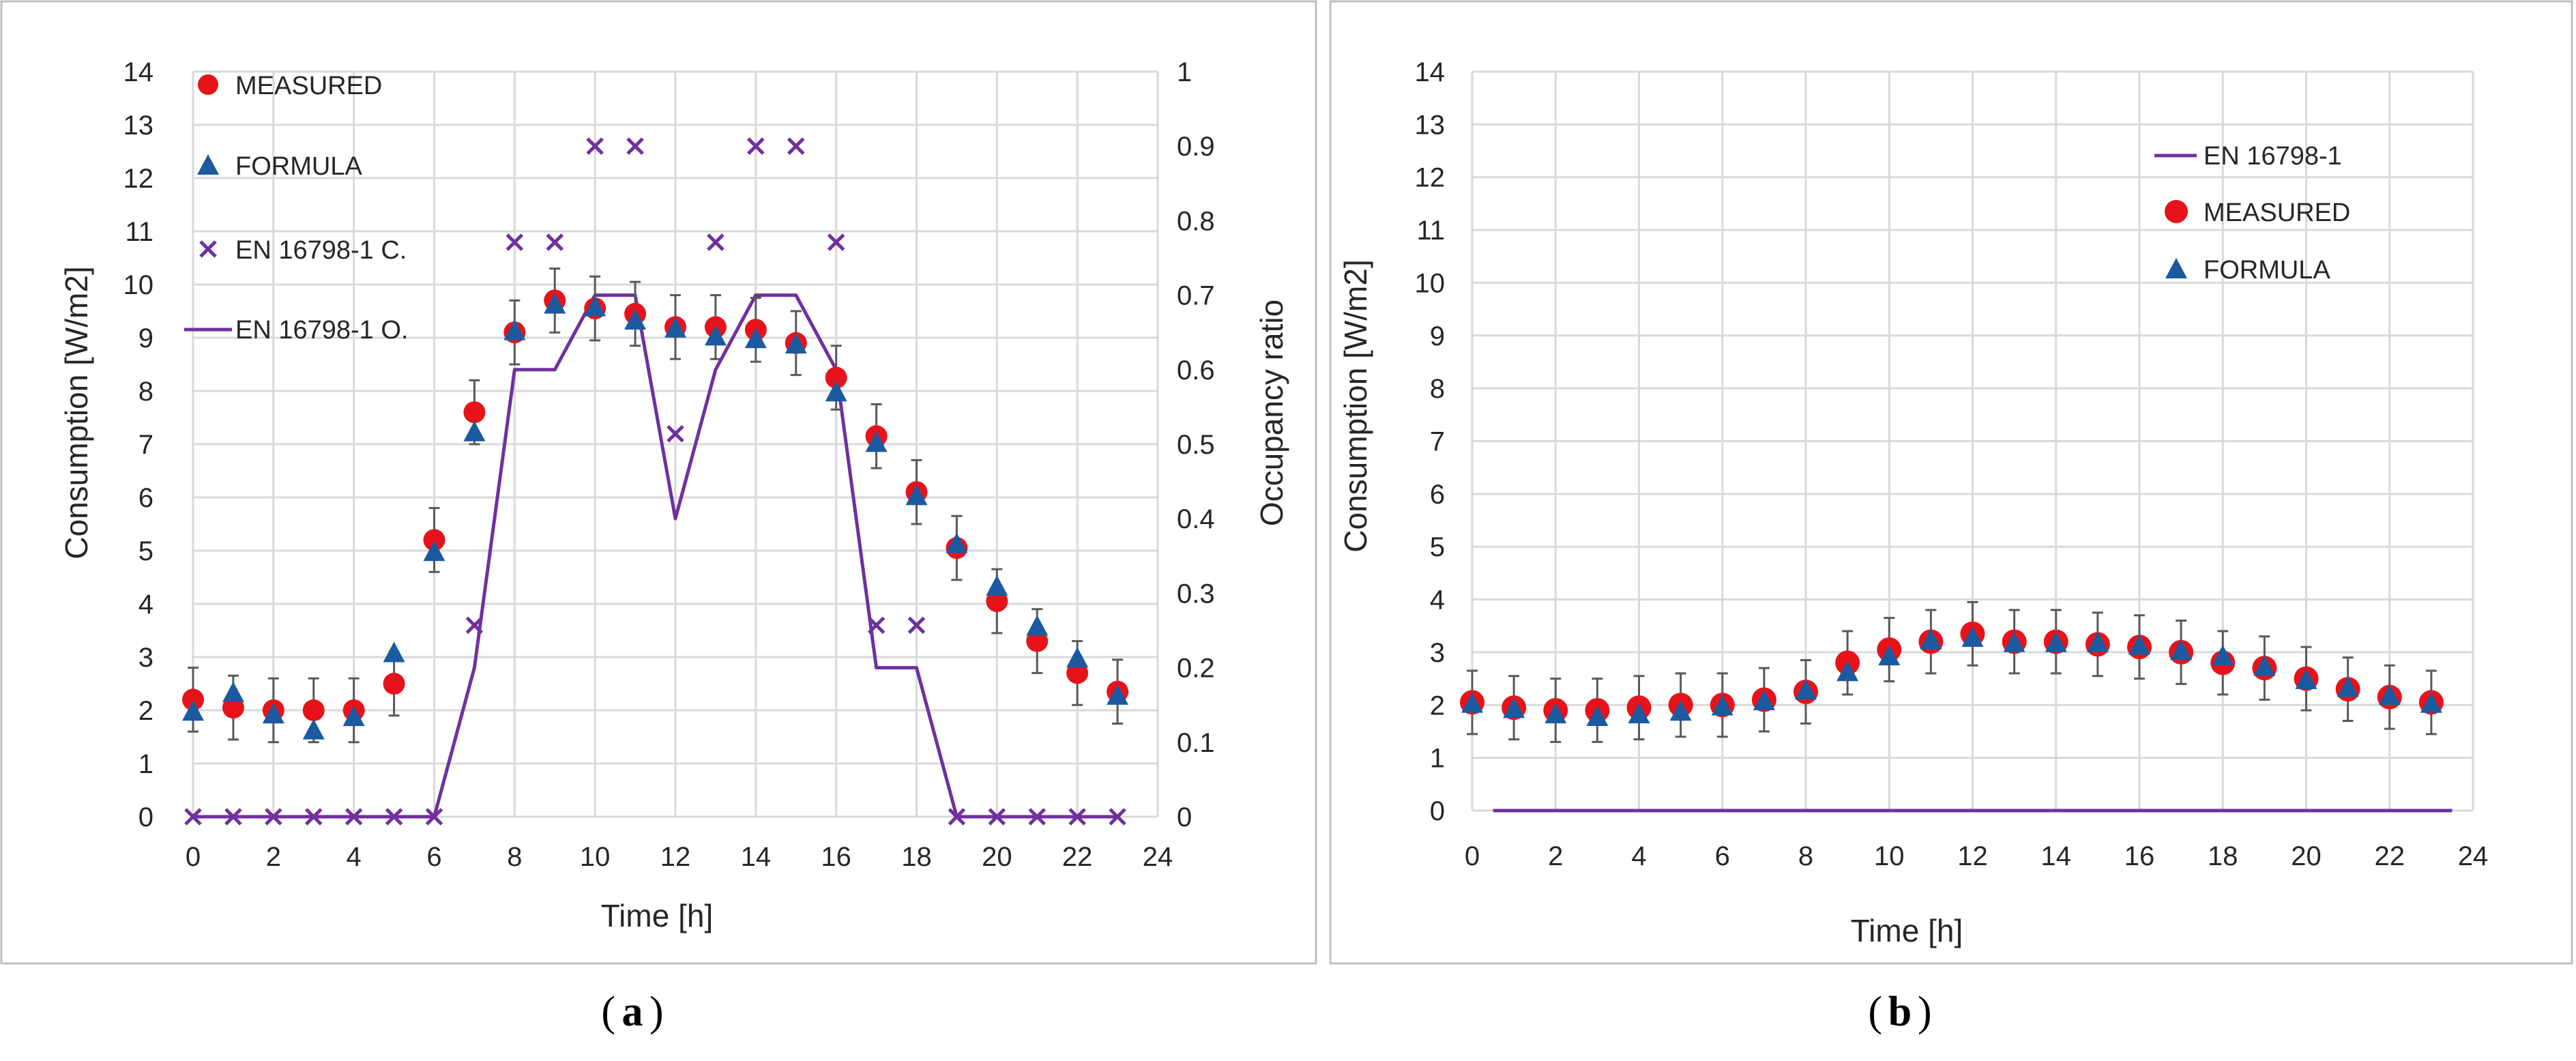  I want to click on x-tick-label: 8, so click(1805, 856).